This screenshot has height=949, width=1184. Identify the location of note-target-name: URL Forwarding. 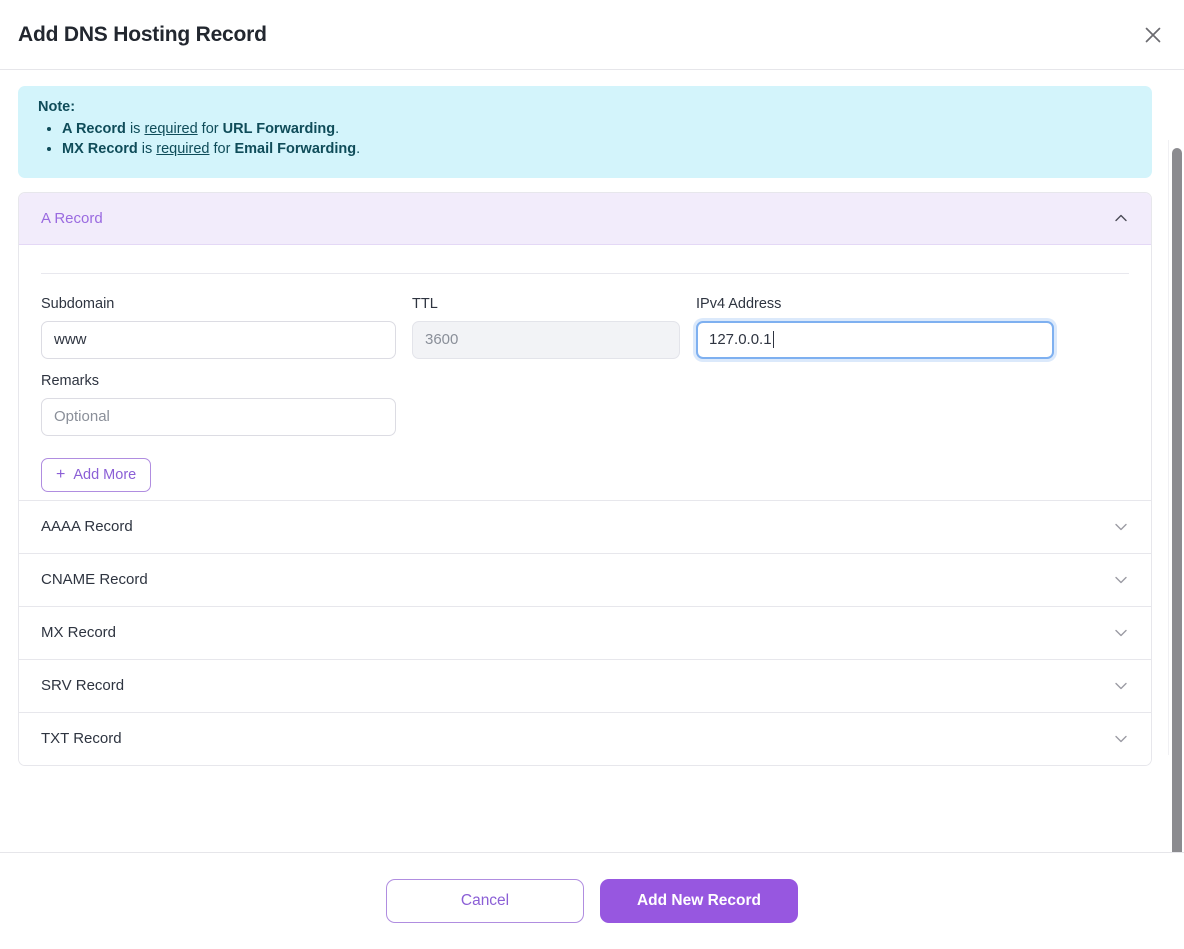
(279, 128).